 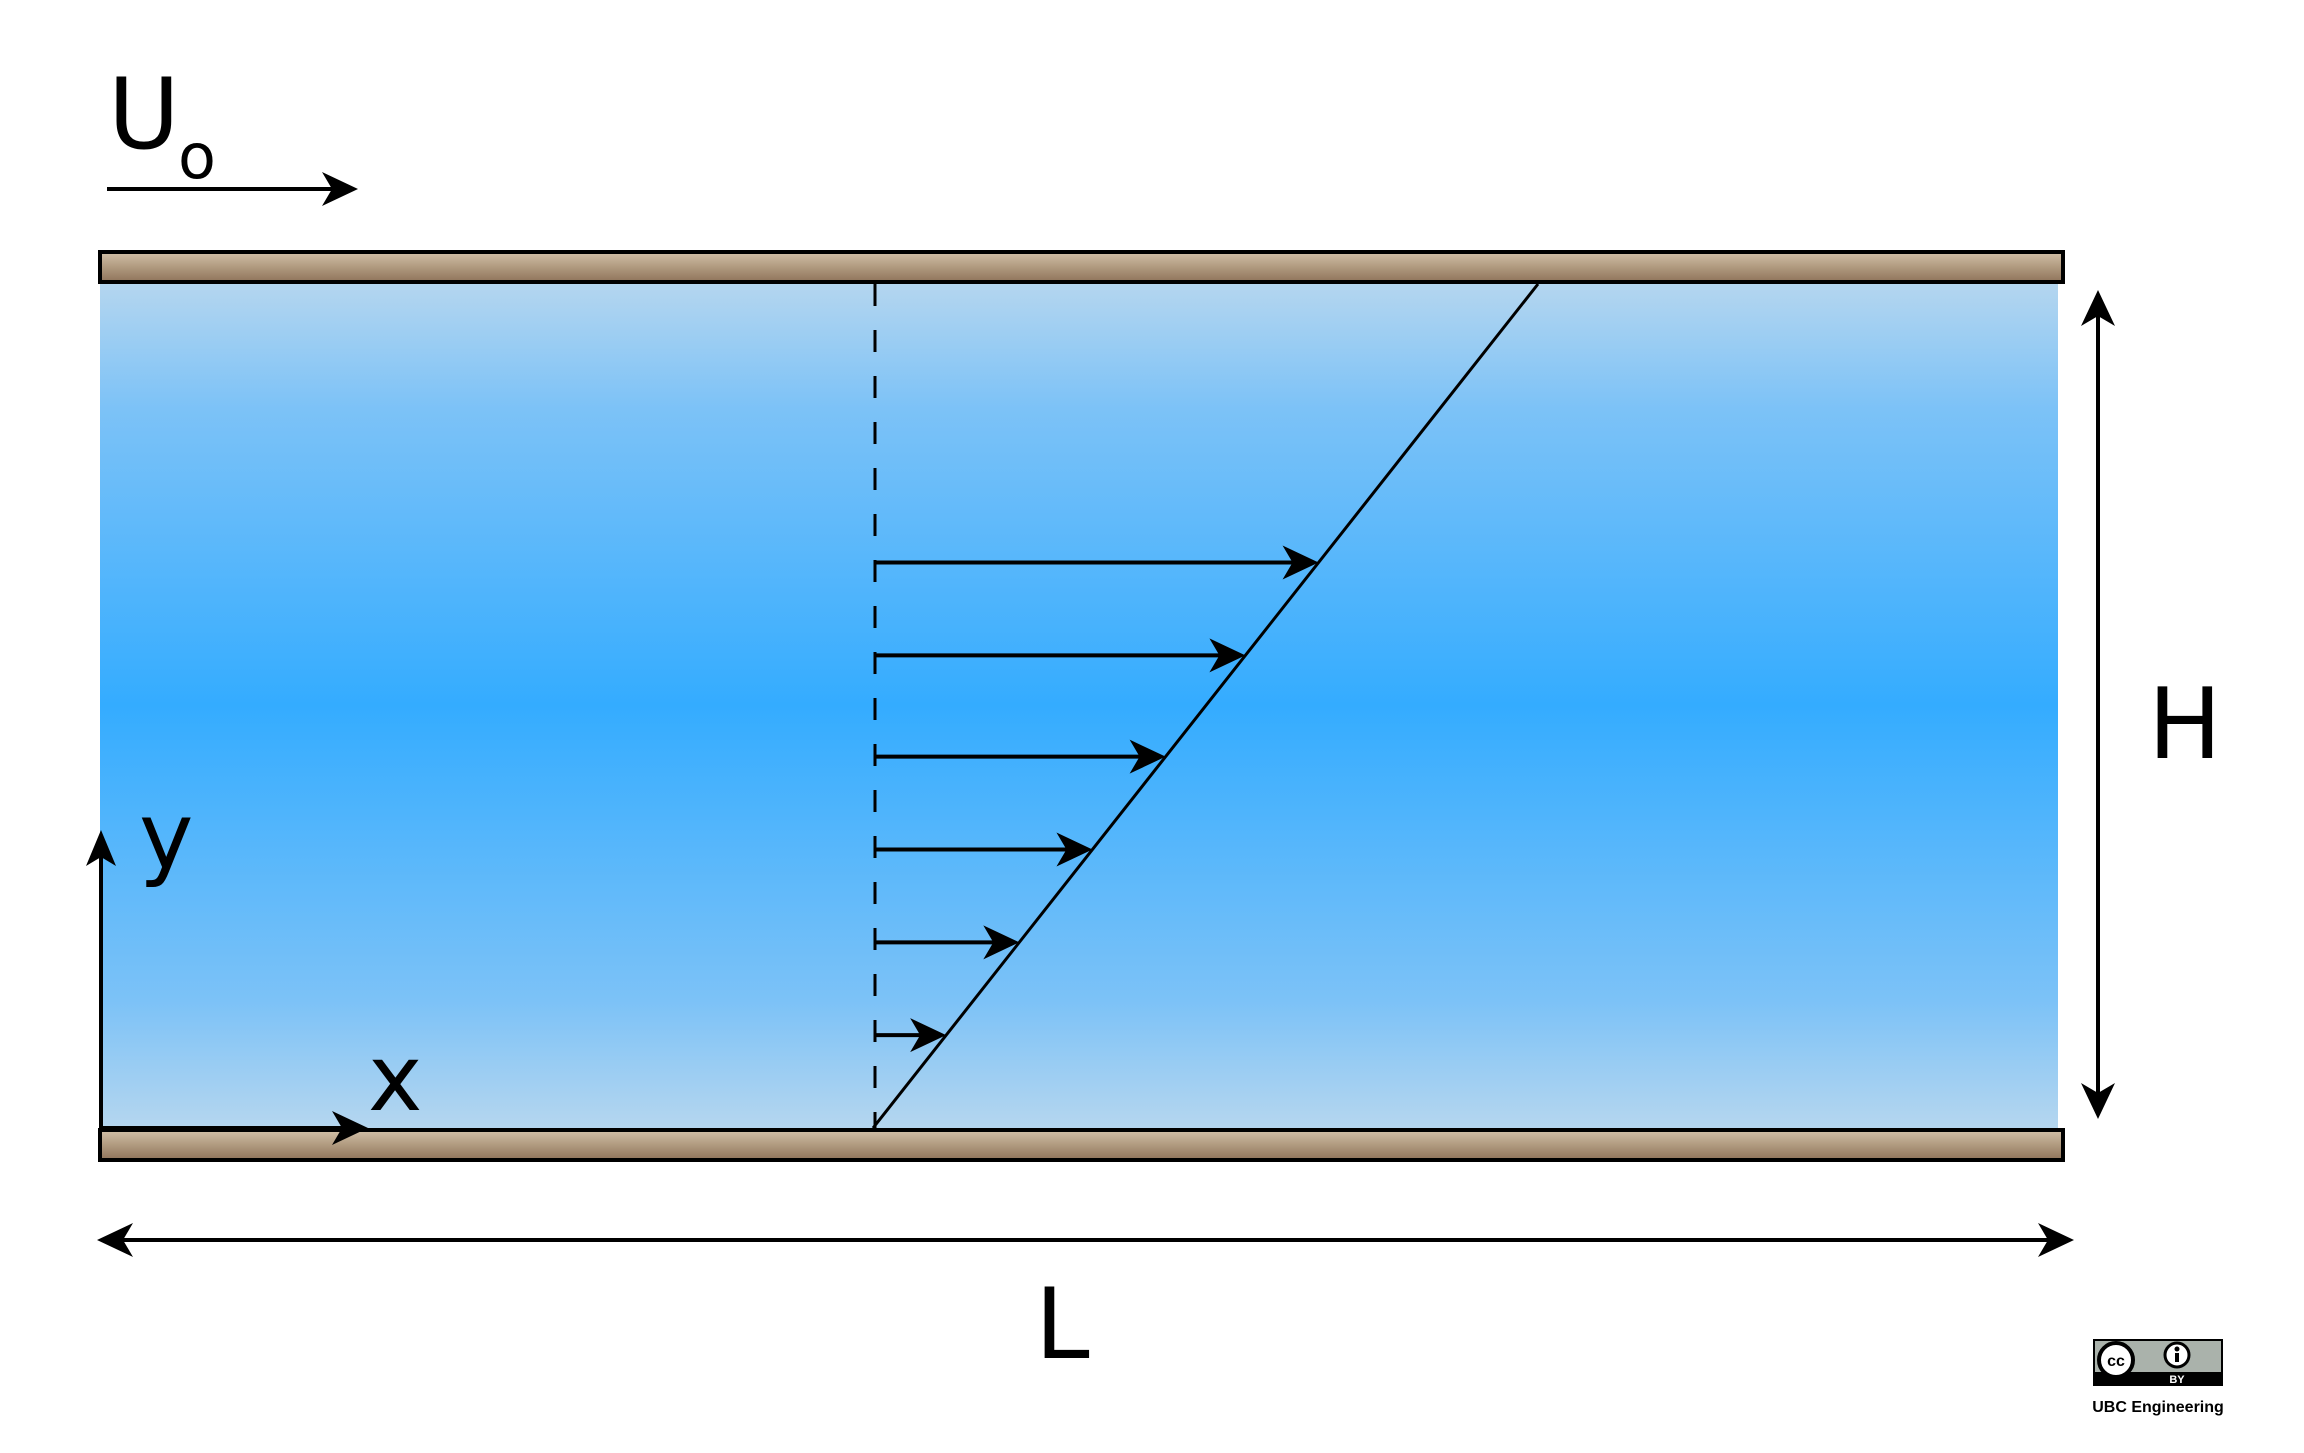 What do you see at coordinates (2185, 725) in the screenshot?
I see `height-label: H` at bounding box center [2185, 725].